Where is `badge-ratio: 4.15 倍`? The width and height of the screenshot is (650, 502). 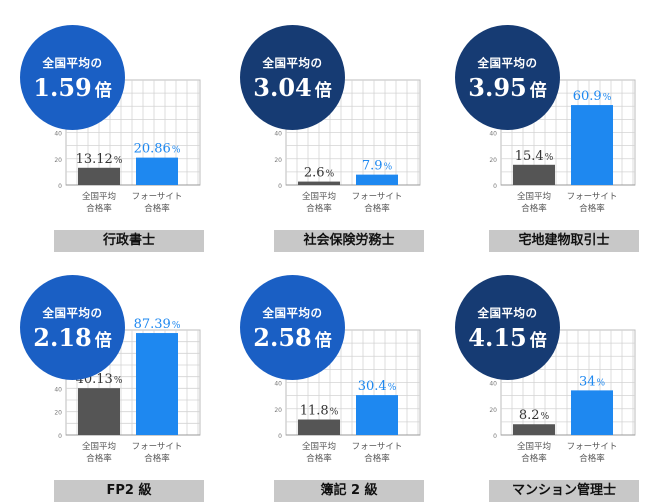
badge-ratio: 4.15 倍 is located at coordinates (507, 337).